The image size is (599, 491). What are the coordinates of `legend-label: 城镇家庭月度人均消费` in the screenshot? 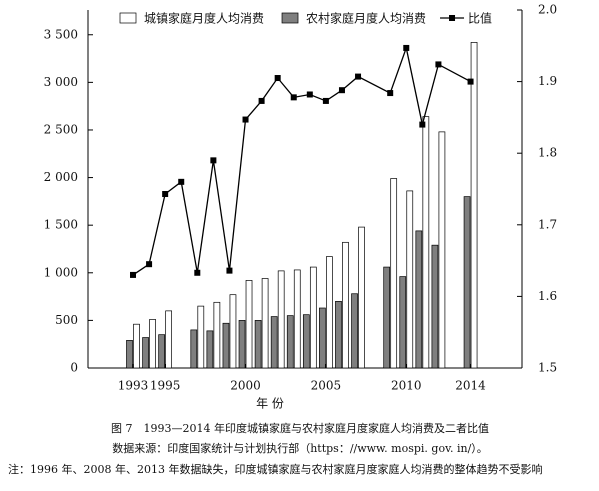 It's located at (204, 18).